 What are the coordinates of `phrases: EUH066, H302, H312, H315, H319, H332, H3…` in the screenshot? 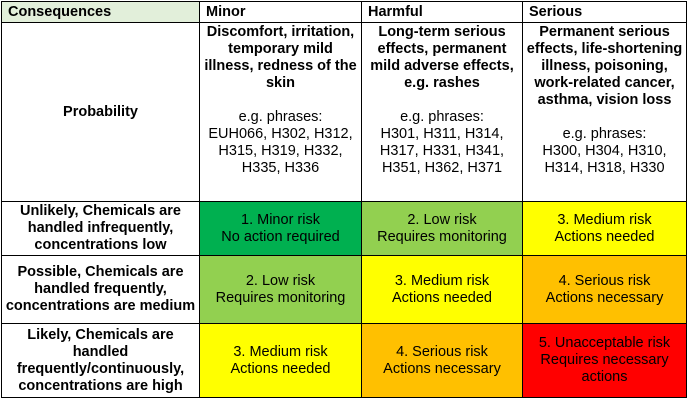 It's located at (280, 151).